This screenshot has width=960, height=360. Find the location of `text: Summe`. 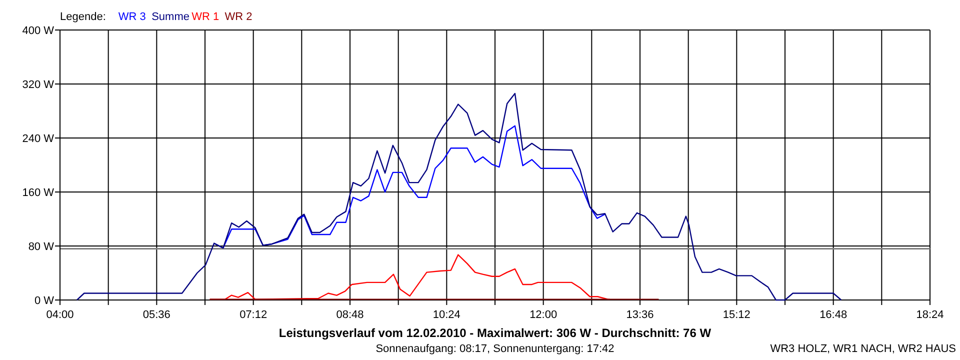

text: Summe is located at coordinates (171, 17).